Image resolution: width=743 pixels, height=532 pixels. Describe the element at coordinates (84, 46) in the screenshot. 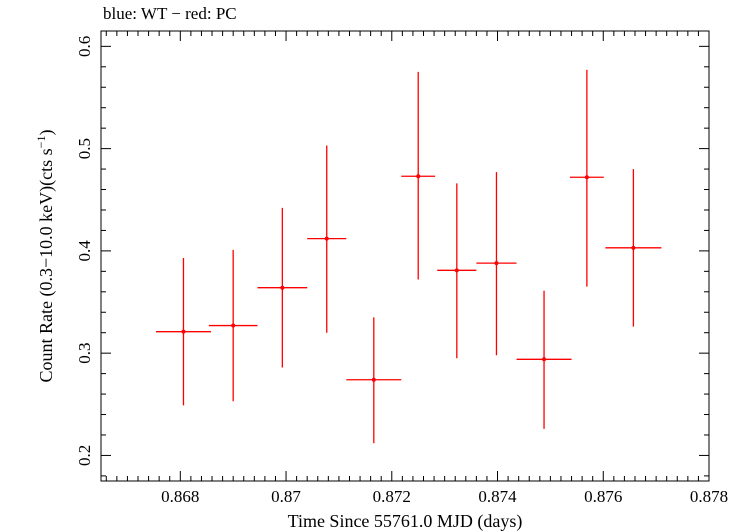

I see `y-tick-label: 0.6` at that location.